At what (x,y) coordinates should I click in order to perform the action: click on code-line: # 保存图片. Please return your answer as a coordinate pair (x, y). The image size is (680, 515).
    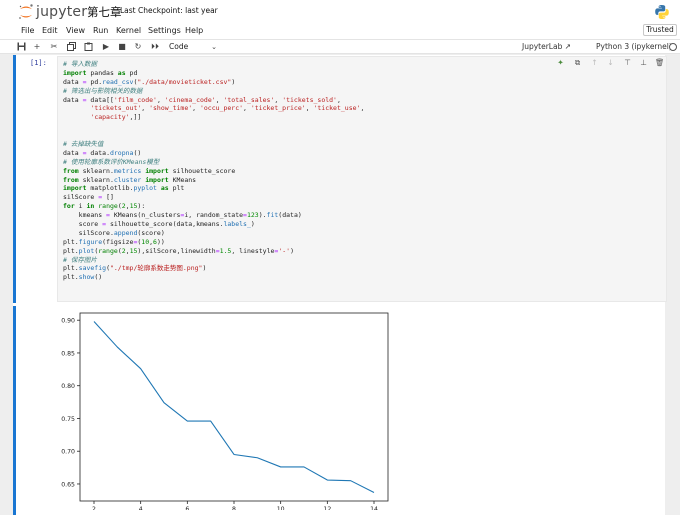
    Looking at the image, I should click on (80, 259).